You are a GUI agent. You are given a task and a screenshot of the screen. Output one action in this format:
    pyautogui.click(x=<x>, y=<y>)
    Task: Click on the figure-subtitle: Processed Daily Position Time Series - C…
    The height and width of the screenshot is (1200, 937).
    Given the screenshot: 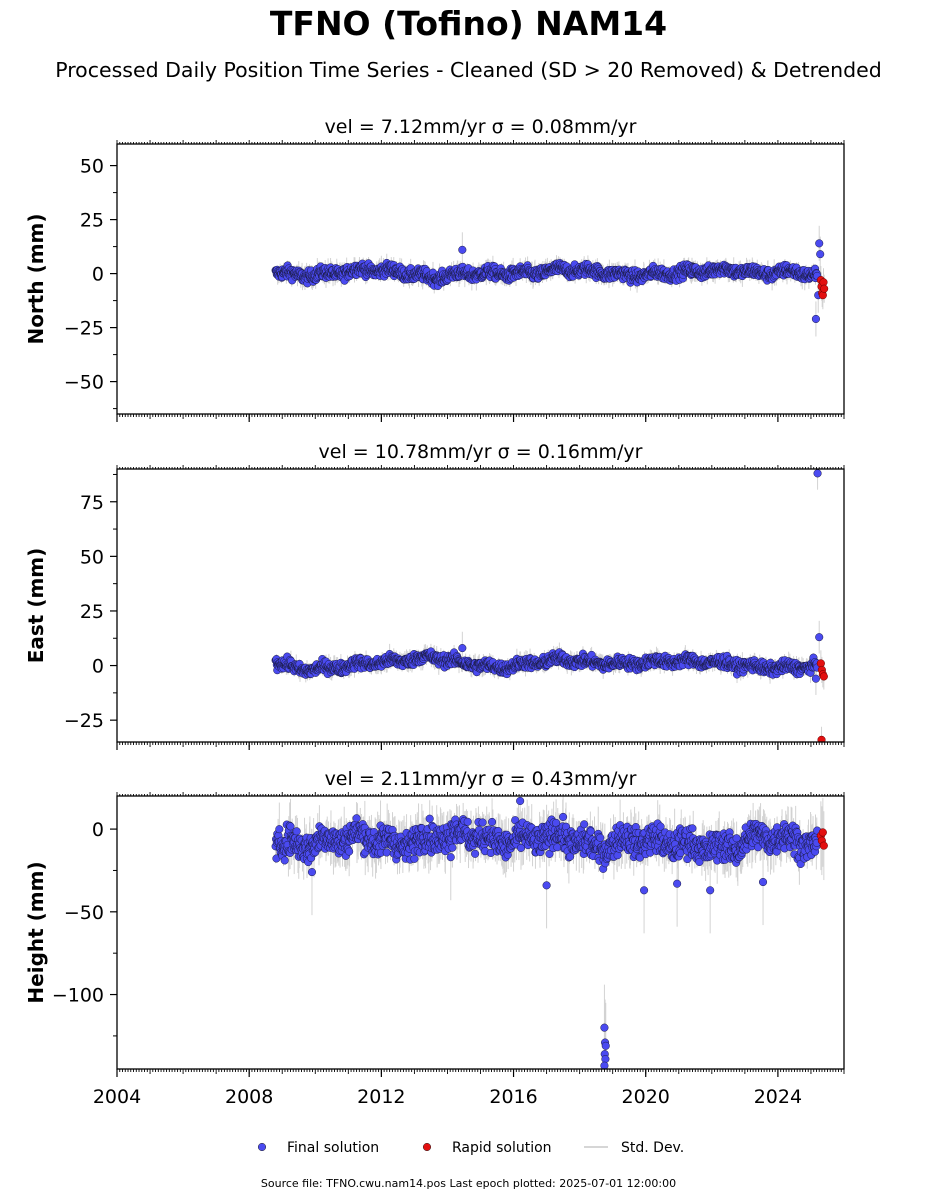 What is the action you would take?
    pyautogui.click(x=468, y=70)
    